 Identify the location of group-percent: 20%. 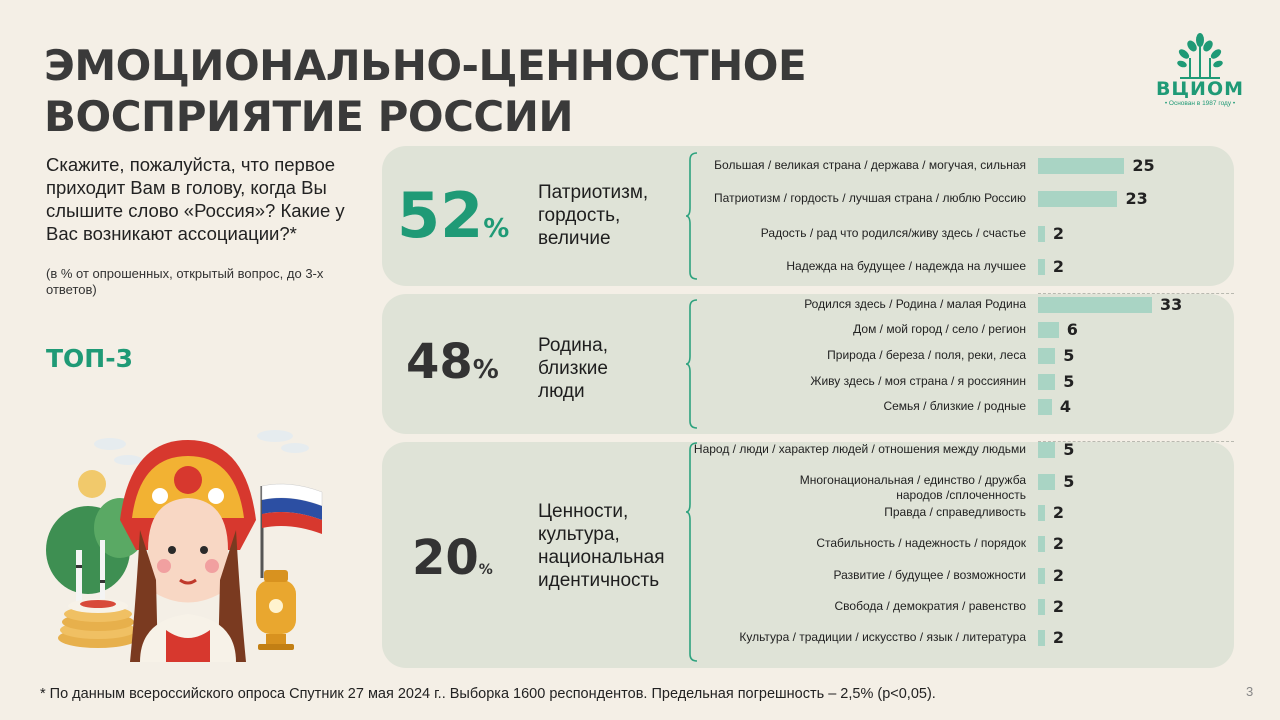
(452, 564).